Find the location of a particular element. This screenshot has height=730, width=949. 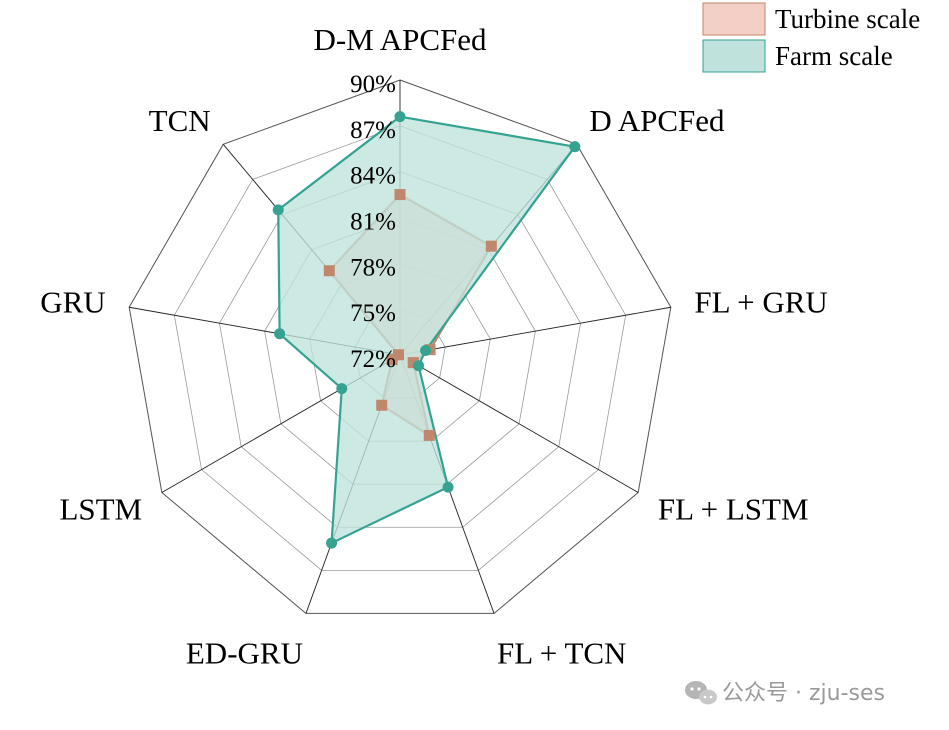

legend-swatch-farm is located at coordinates (734, 56).